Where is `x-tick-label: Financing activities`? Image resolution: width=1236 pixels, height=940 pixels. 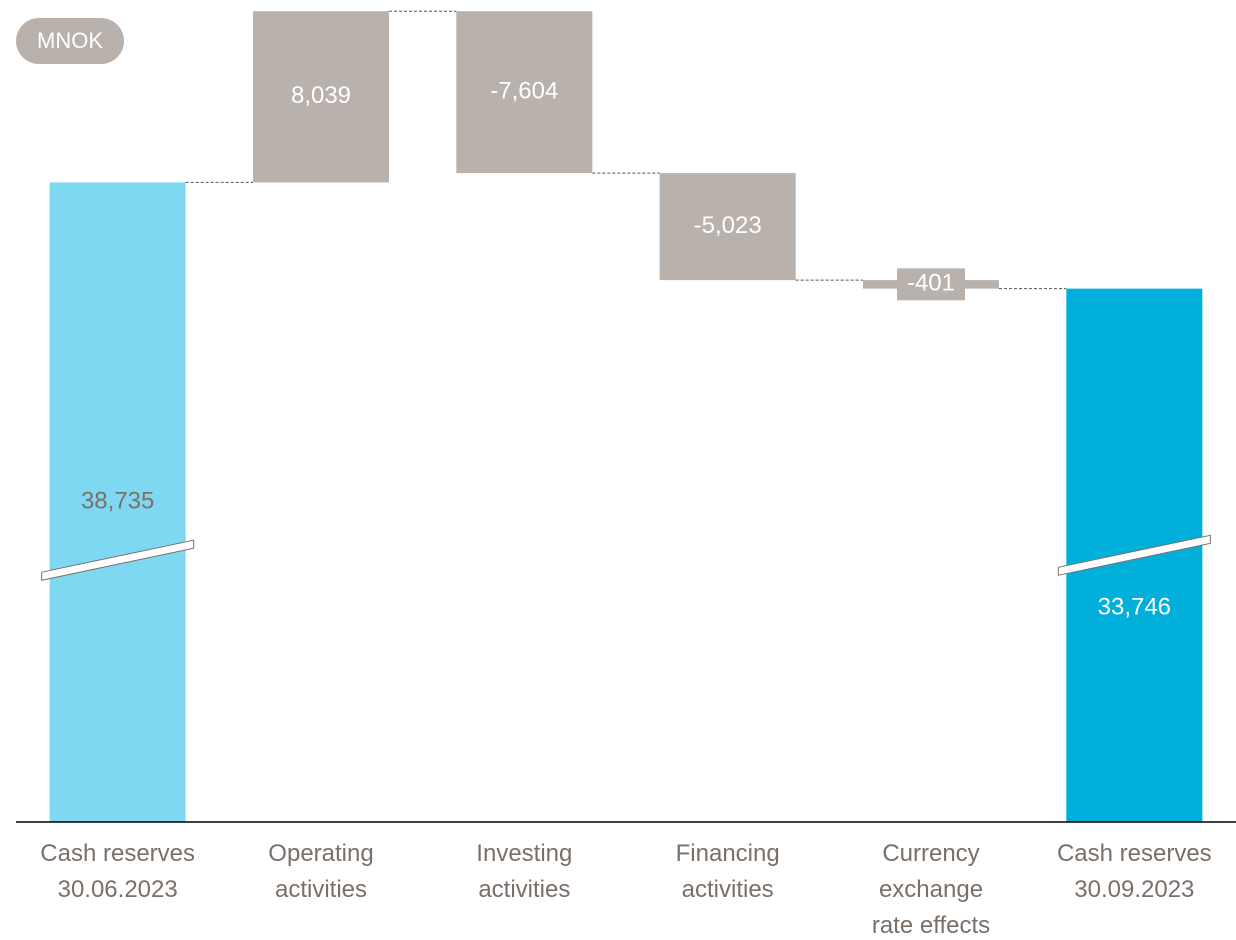 x-tick-label: Financing activities is located at coordinates (727, 871).